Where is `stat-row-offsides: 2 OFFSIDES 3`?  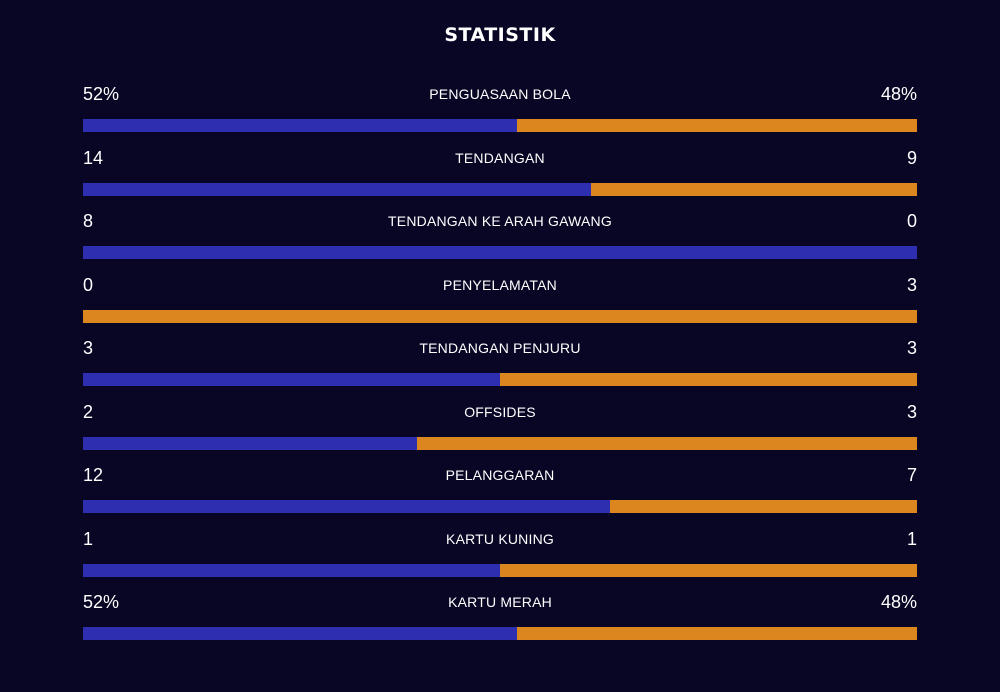
stat-row-offsides: 2 OFFSIDES 3 is located at coordinates (500, 430).